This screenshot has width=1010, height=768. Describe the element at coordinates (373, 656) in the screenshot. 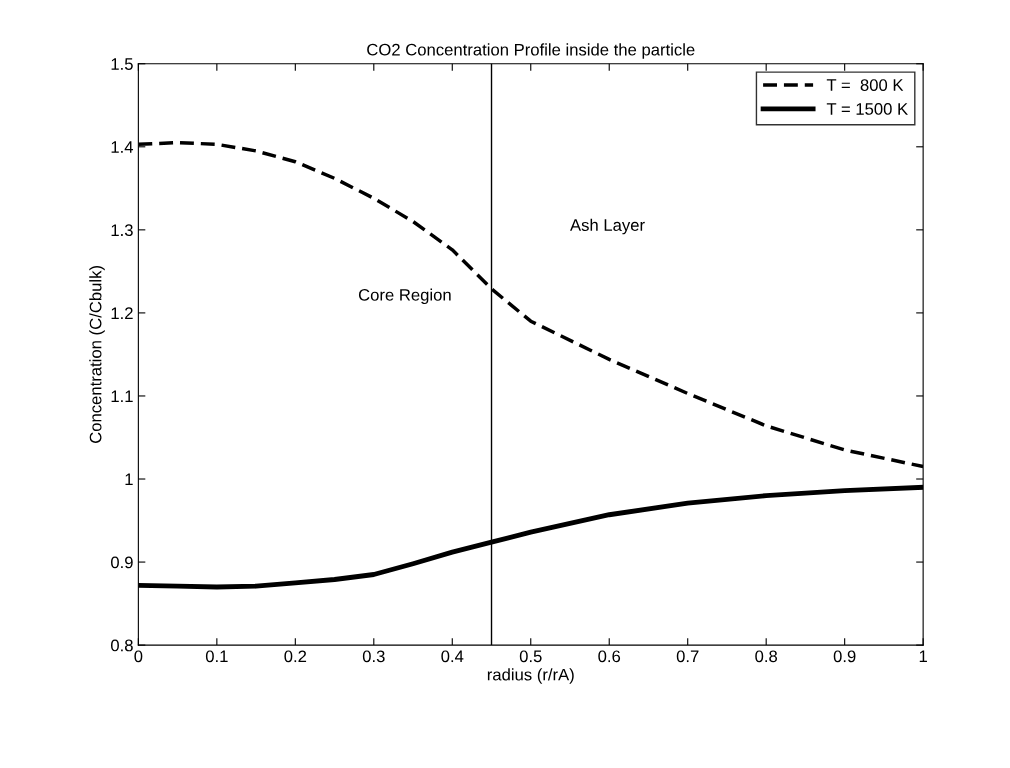

I see `x-tick-label: 0.3` at that location.